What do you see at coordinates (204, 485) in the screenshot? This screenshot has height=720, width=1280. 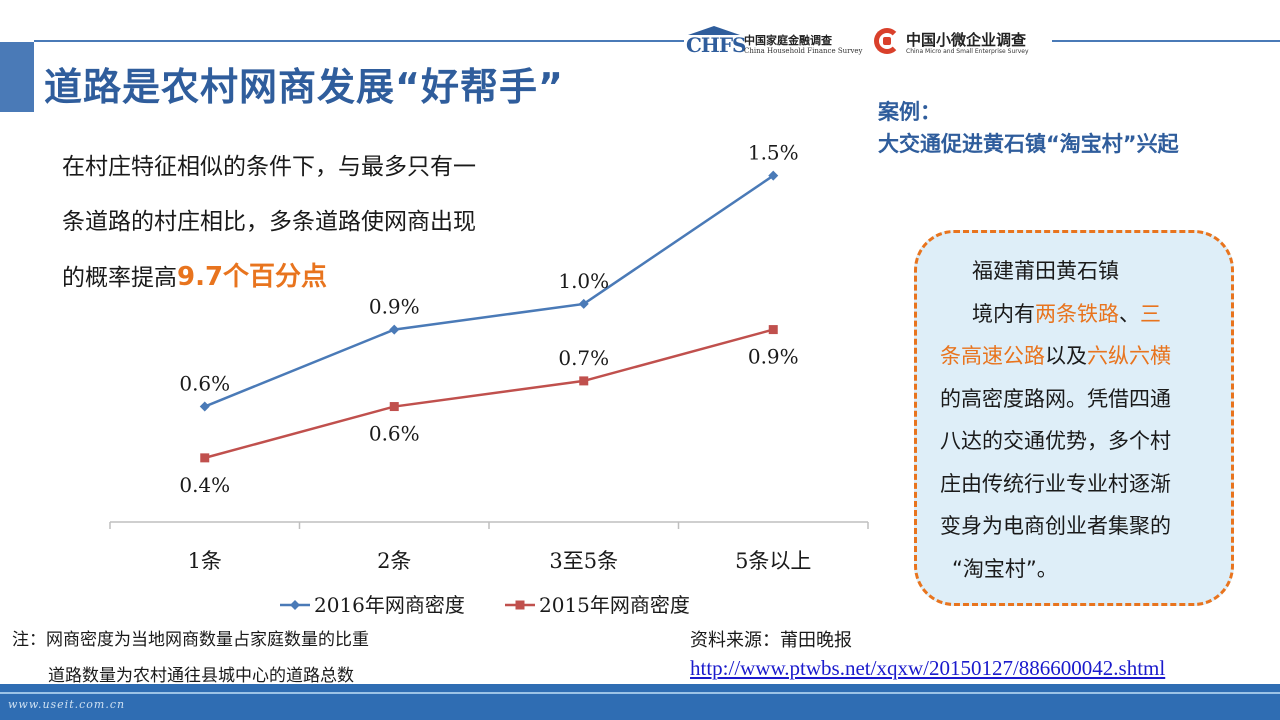 I see `data-label: 0.4%` at bounding box center [204, 485].